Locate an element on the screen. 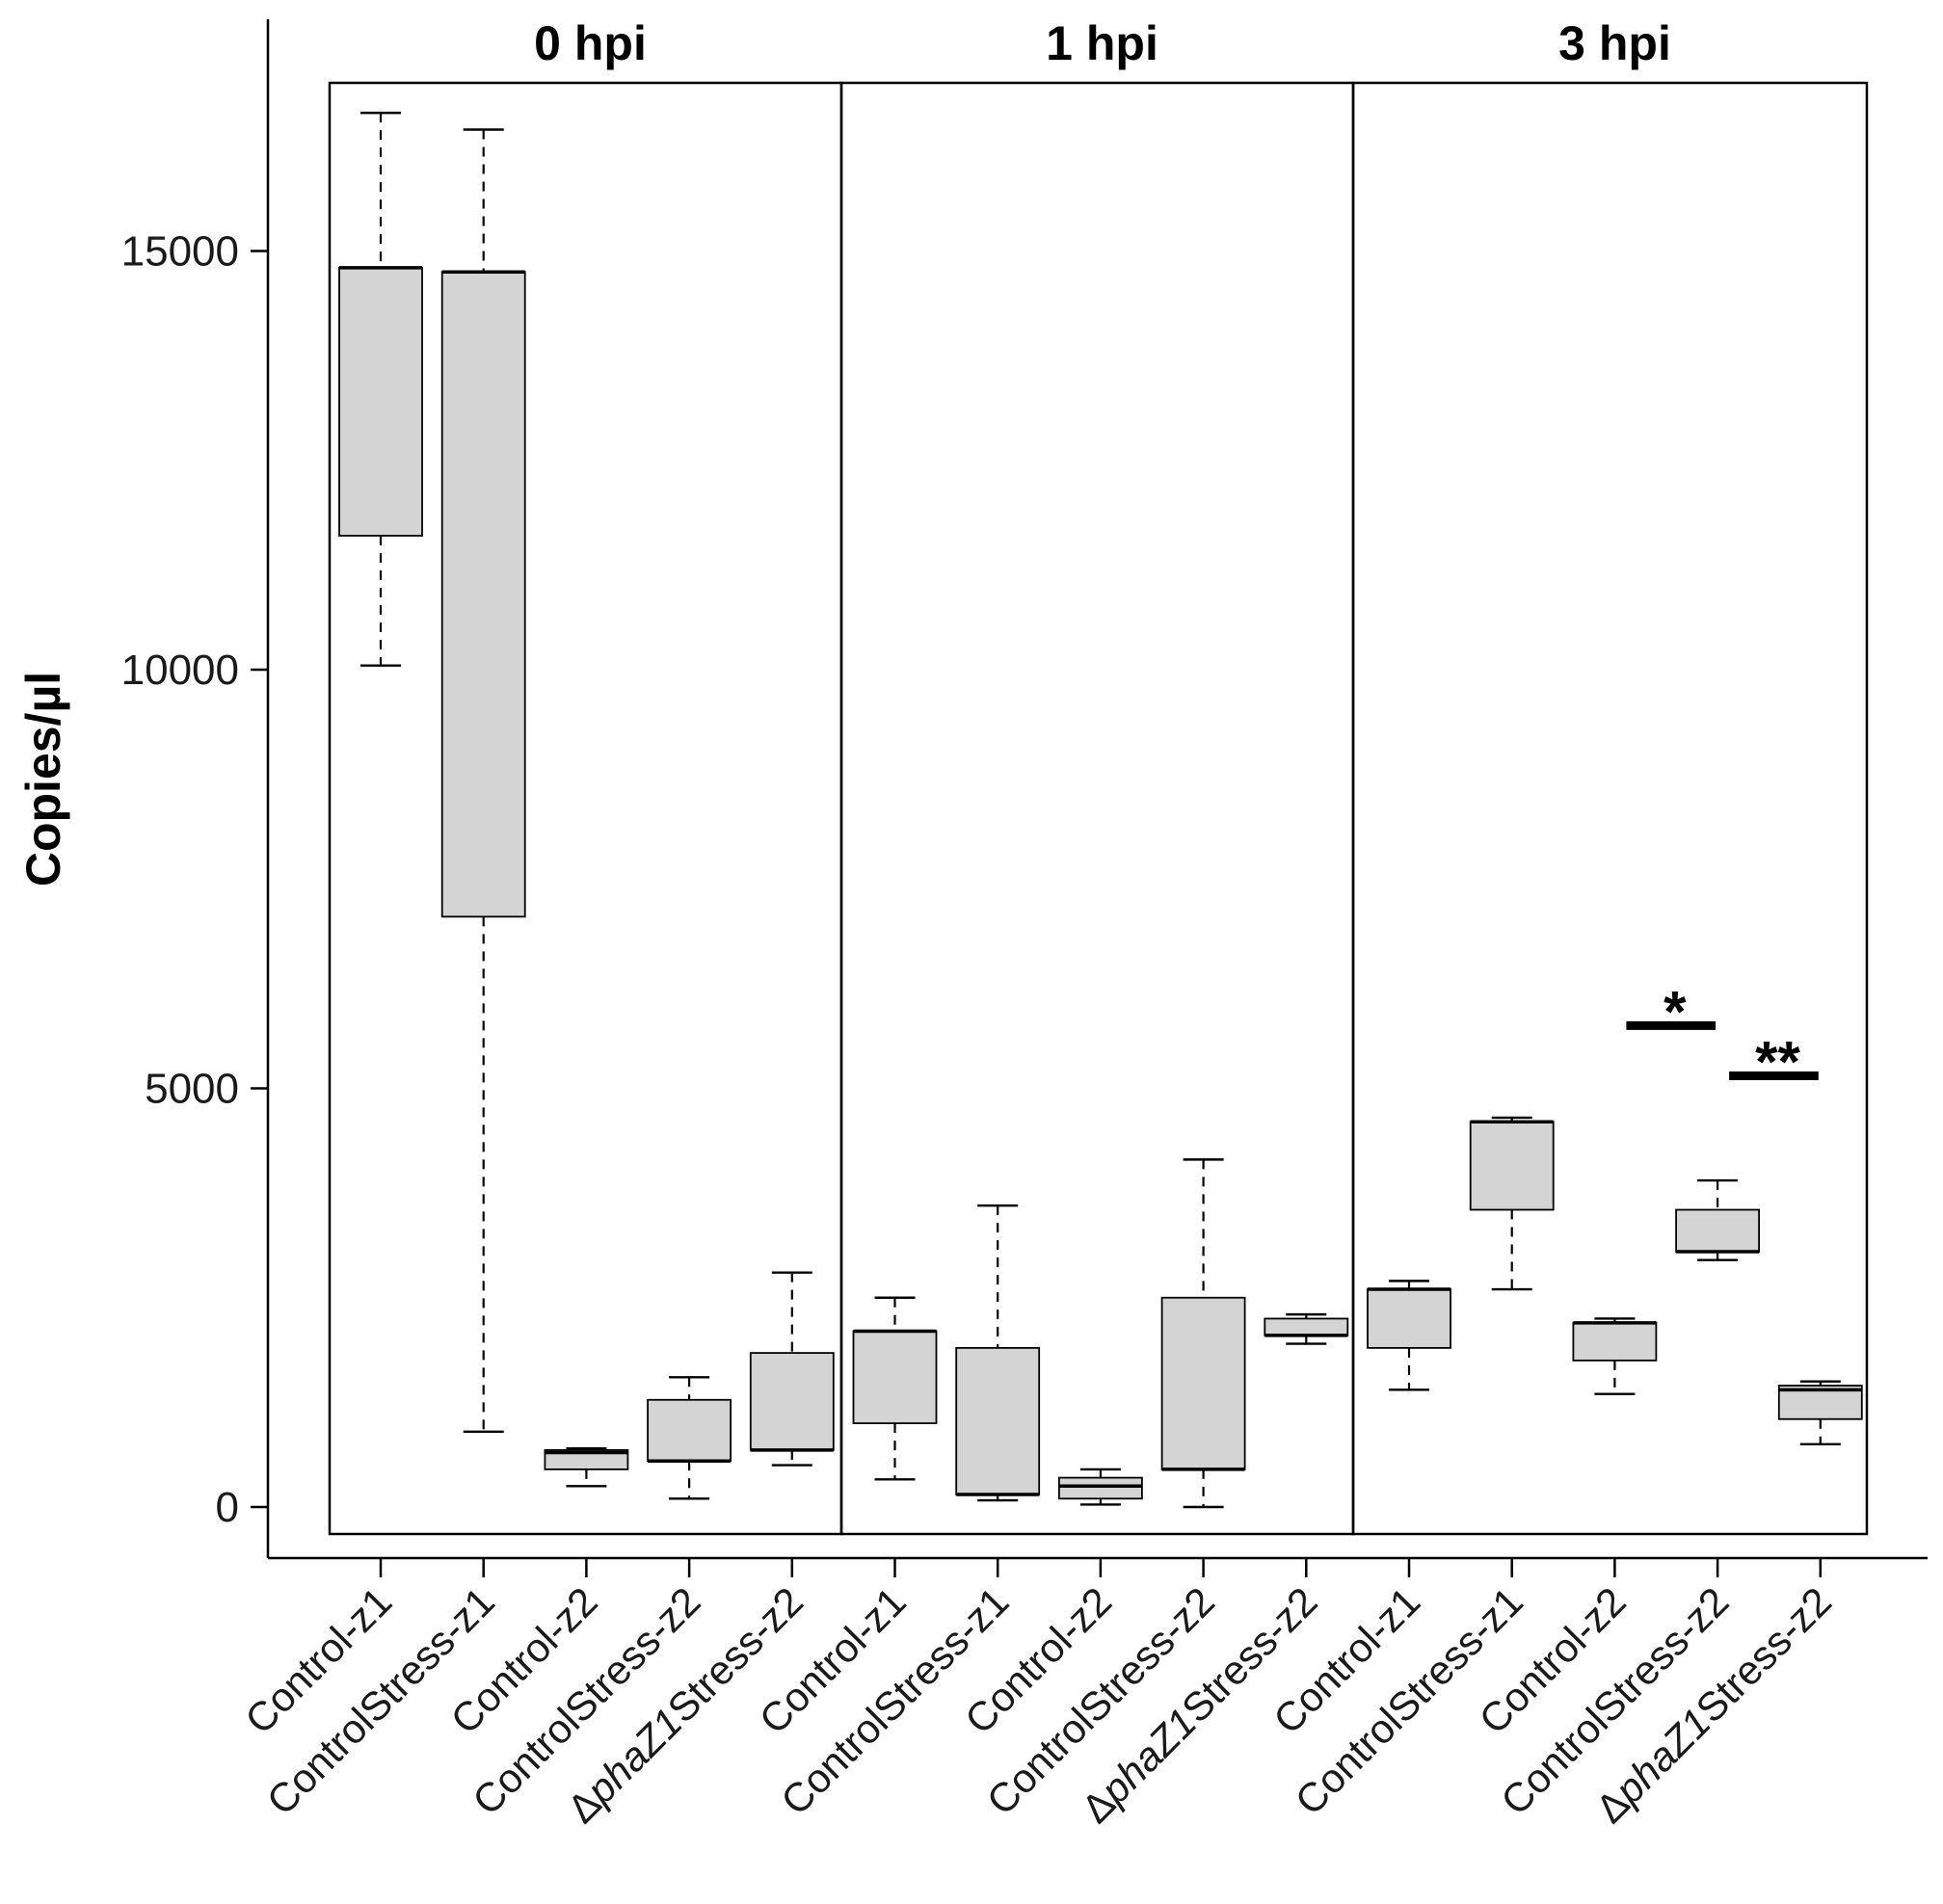  y-tick-label: 15000 is located at coordinates (180, 252).